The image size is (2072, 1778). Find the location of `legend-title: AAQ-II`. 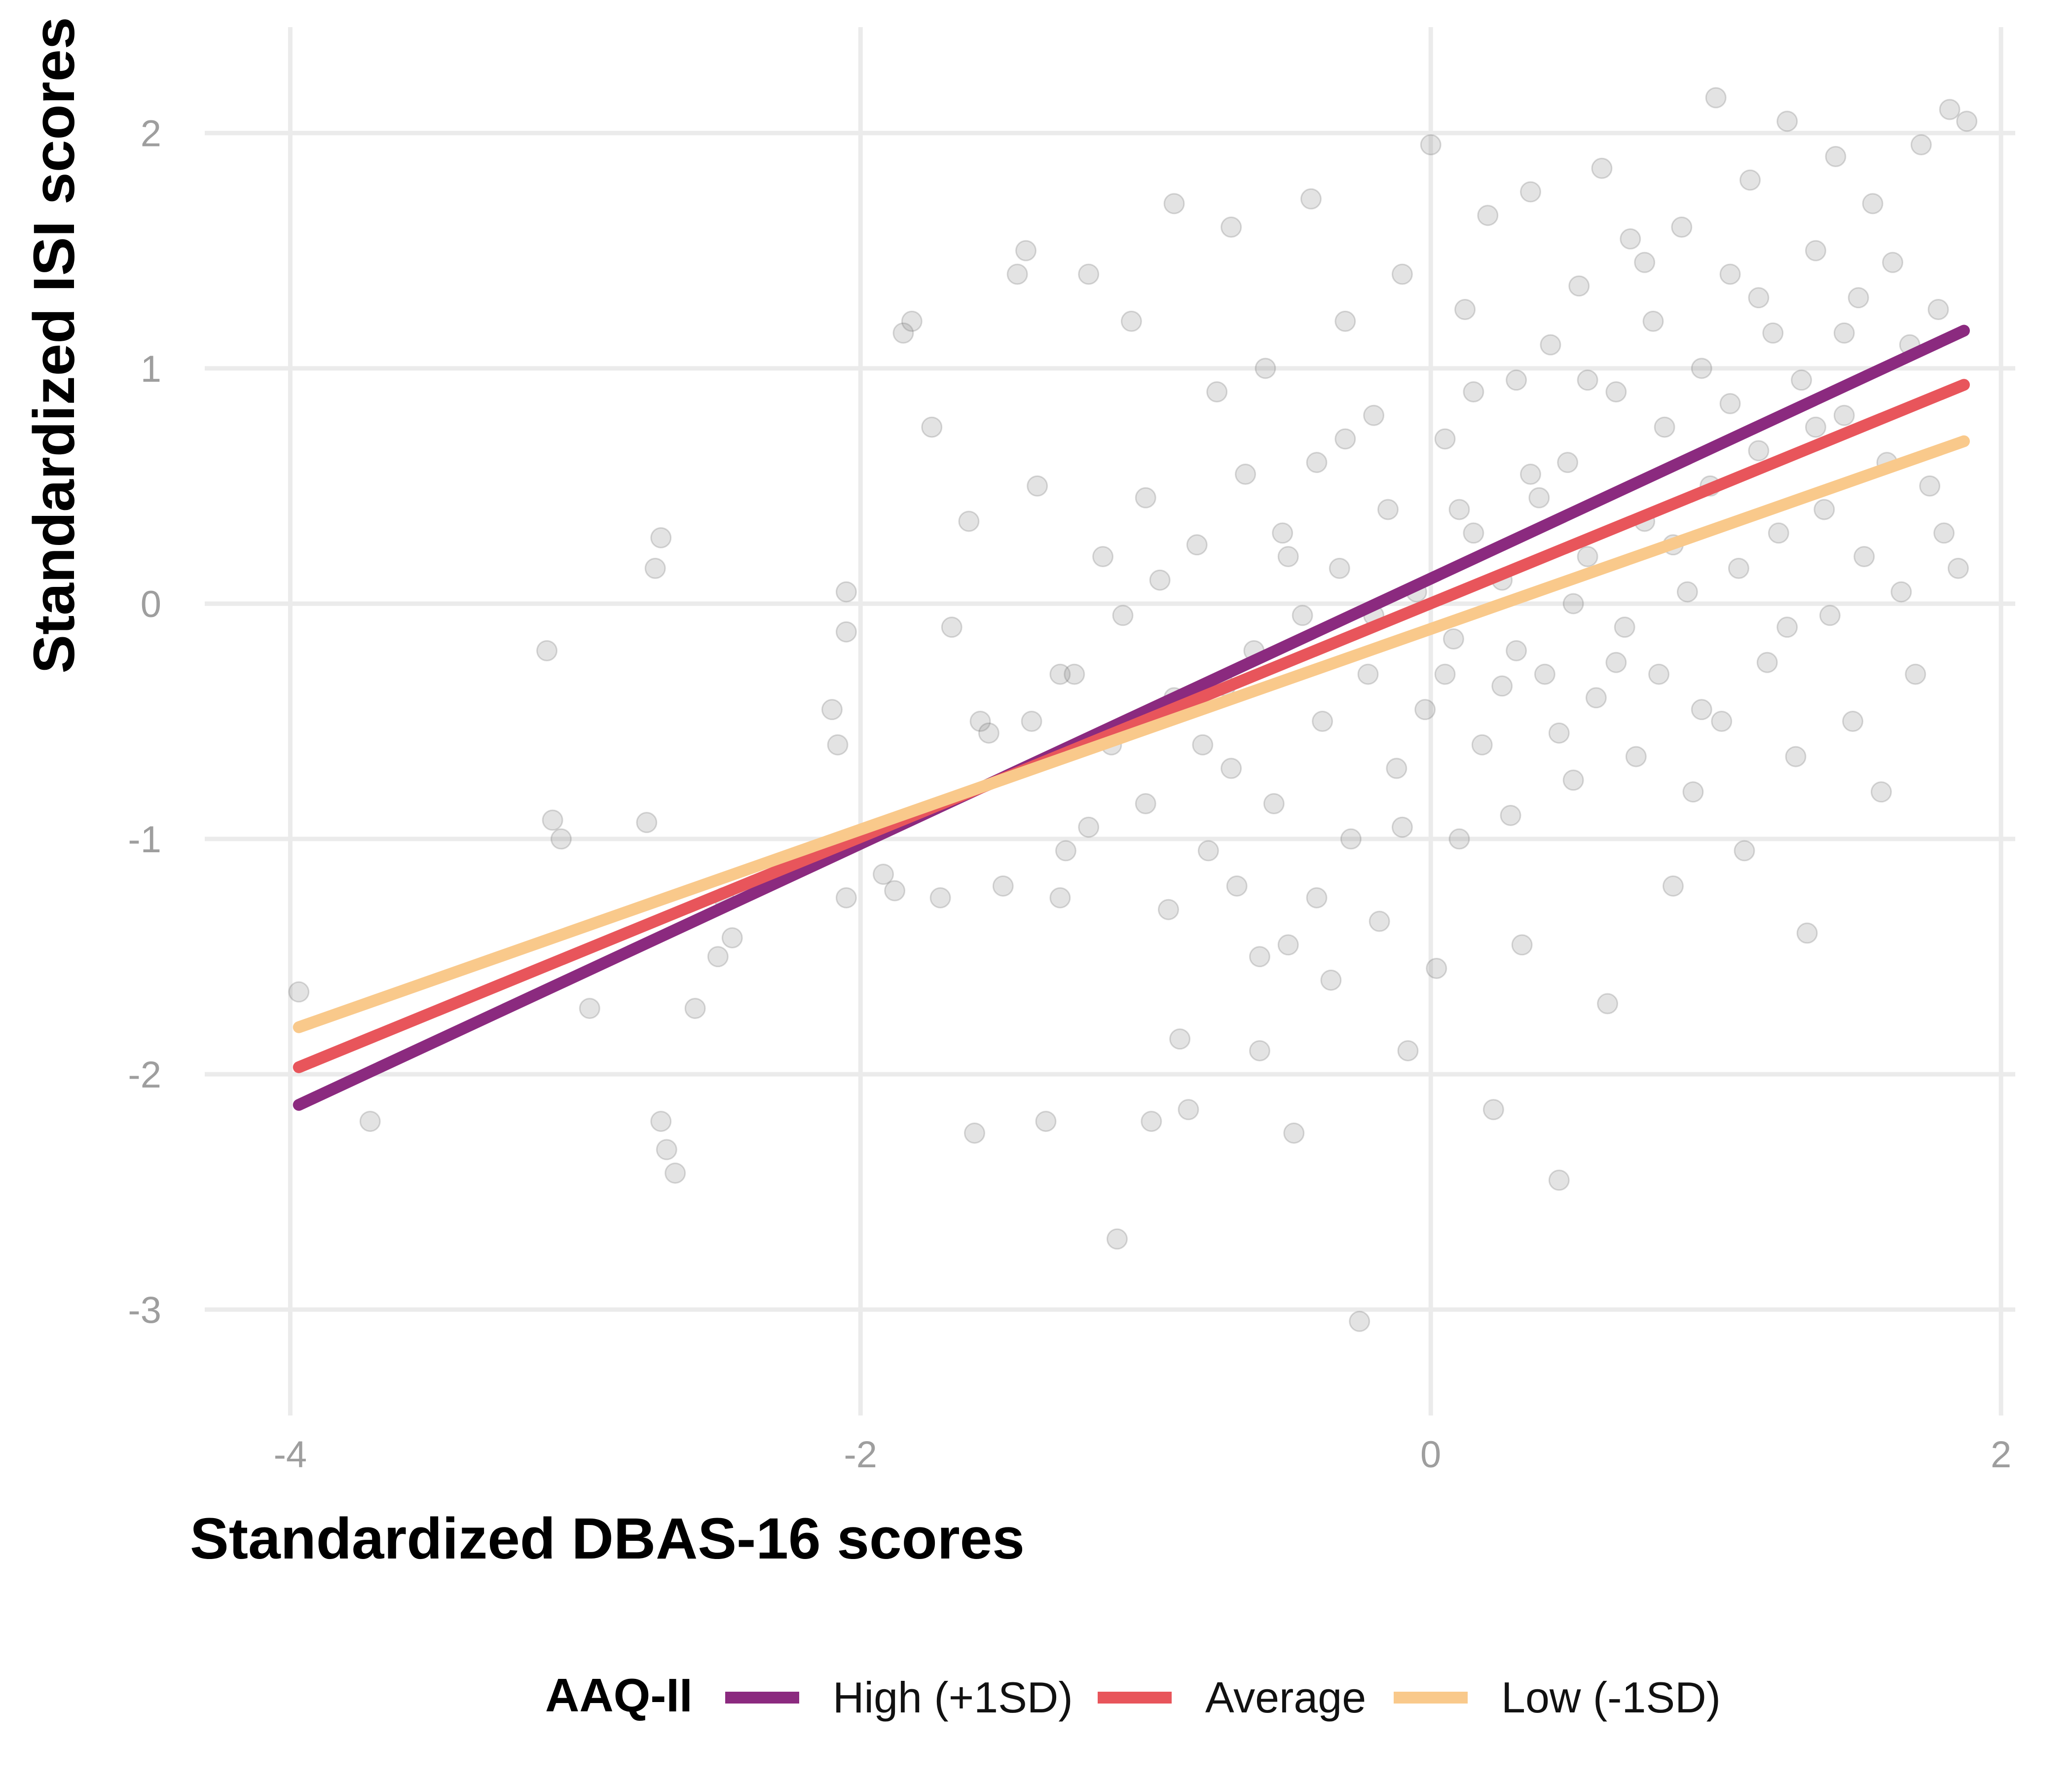

legend-title: AAQ-II is located at coordinates (619, 1695).